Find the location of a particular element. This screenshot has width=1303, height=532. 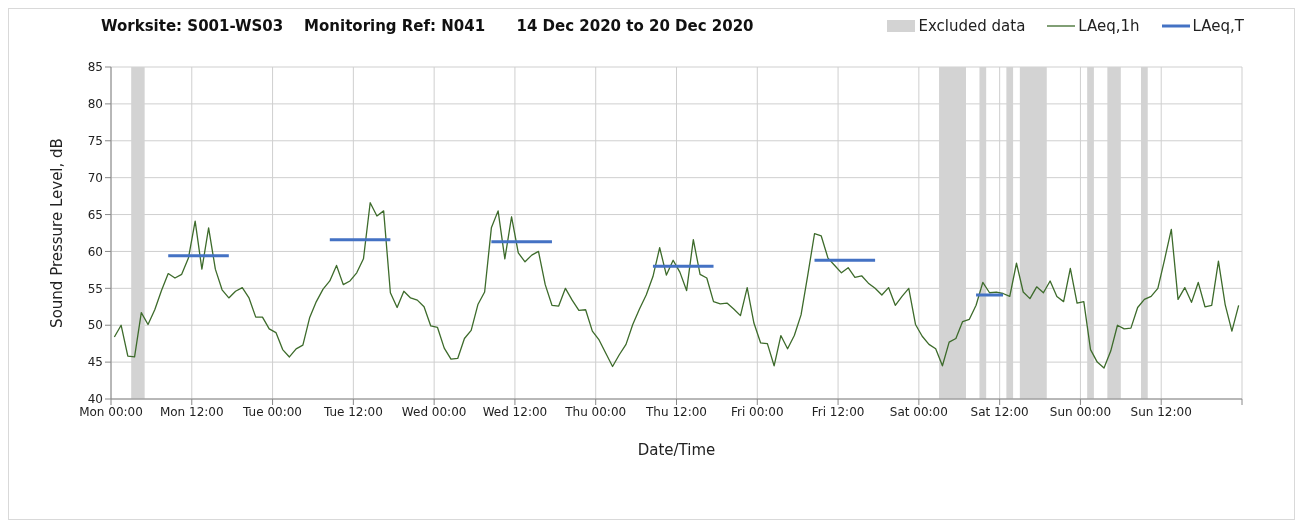

y-tick-label: 45 is located at coordinates (95, 362).